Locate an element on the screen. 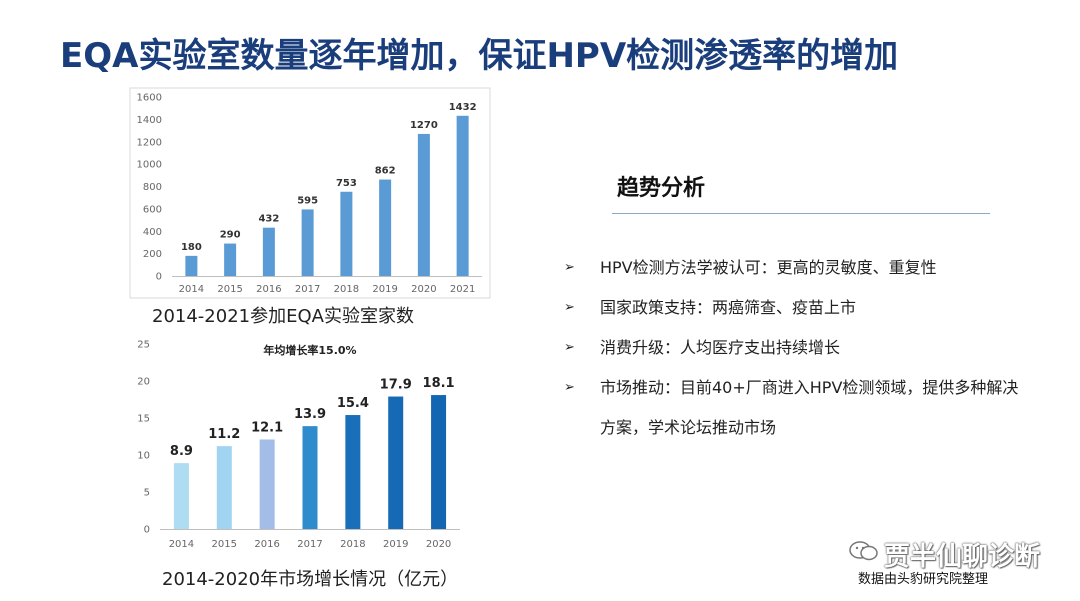 The image size is (1080, 601). data-label-2014: 180 is located at coordinates (191, 247).